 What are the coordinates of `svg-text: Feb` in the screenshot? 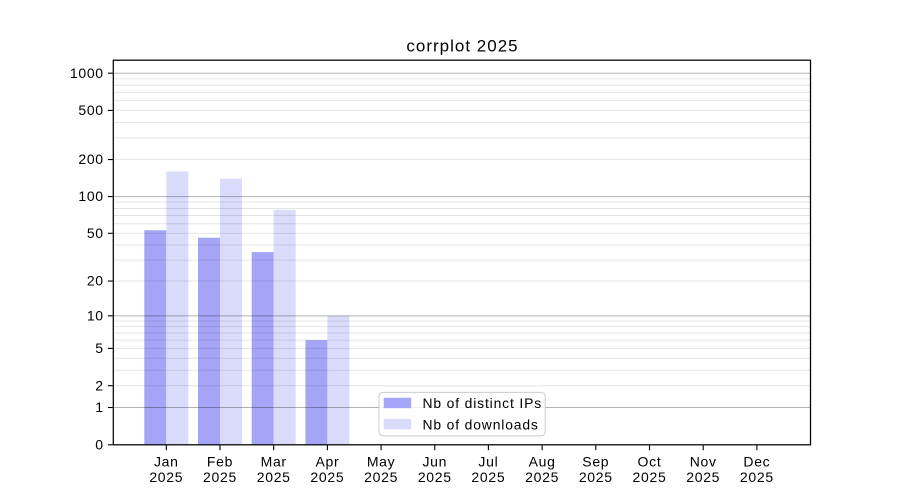 It's located at (220, 462).